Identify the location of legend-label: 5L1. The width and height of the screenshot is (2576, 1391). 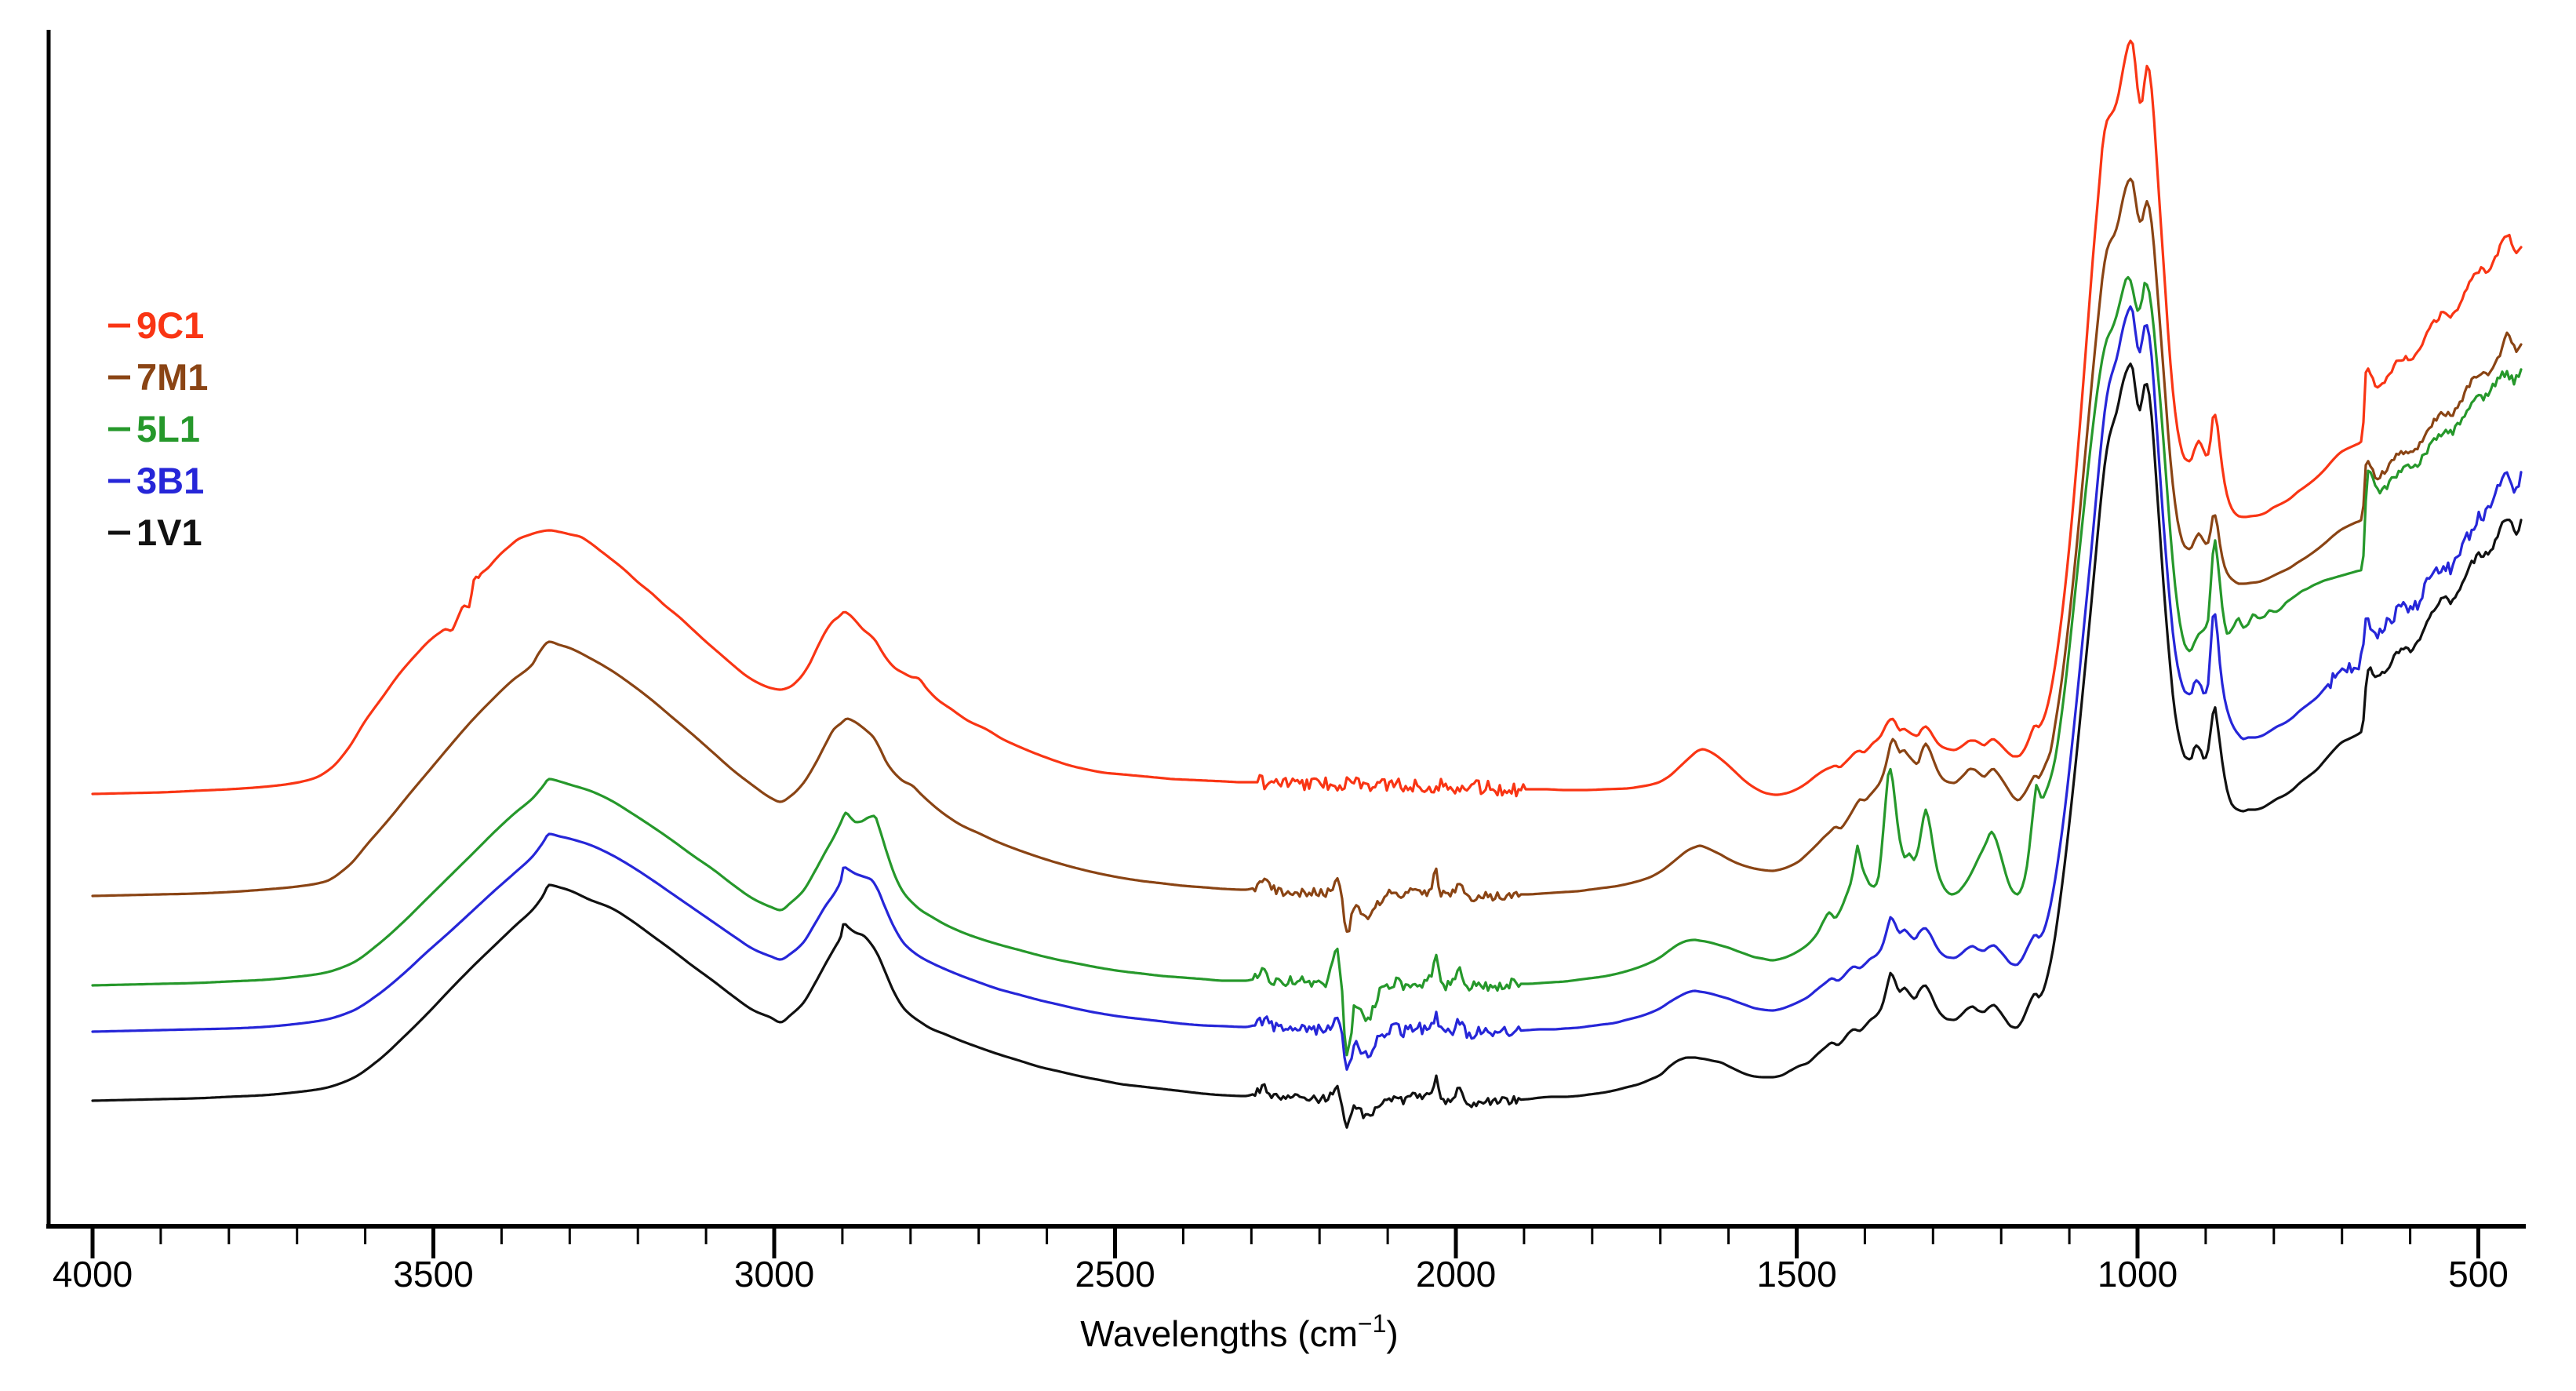
(168, 429).